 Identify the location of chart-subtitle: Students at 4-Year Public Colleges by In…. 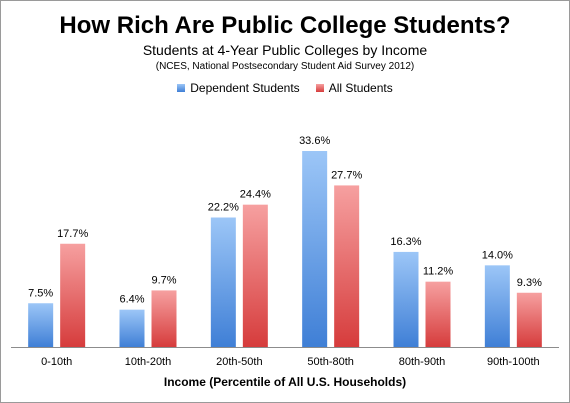
(285, 50).